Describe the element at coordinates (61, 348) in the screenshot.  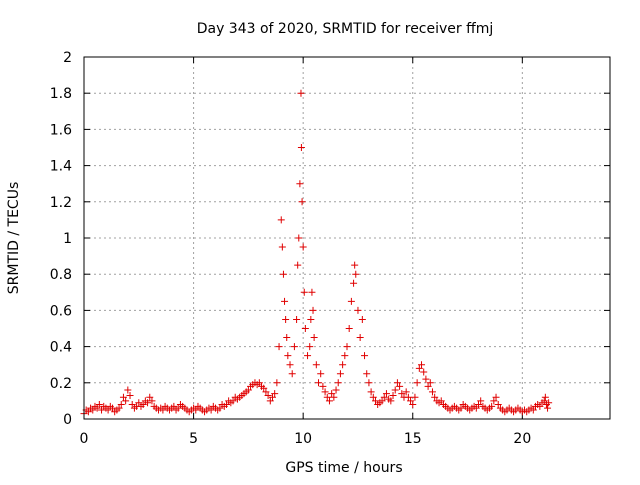
I see `y-tick-label: 0.4` at that location.